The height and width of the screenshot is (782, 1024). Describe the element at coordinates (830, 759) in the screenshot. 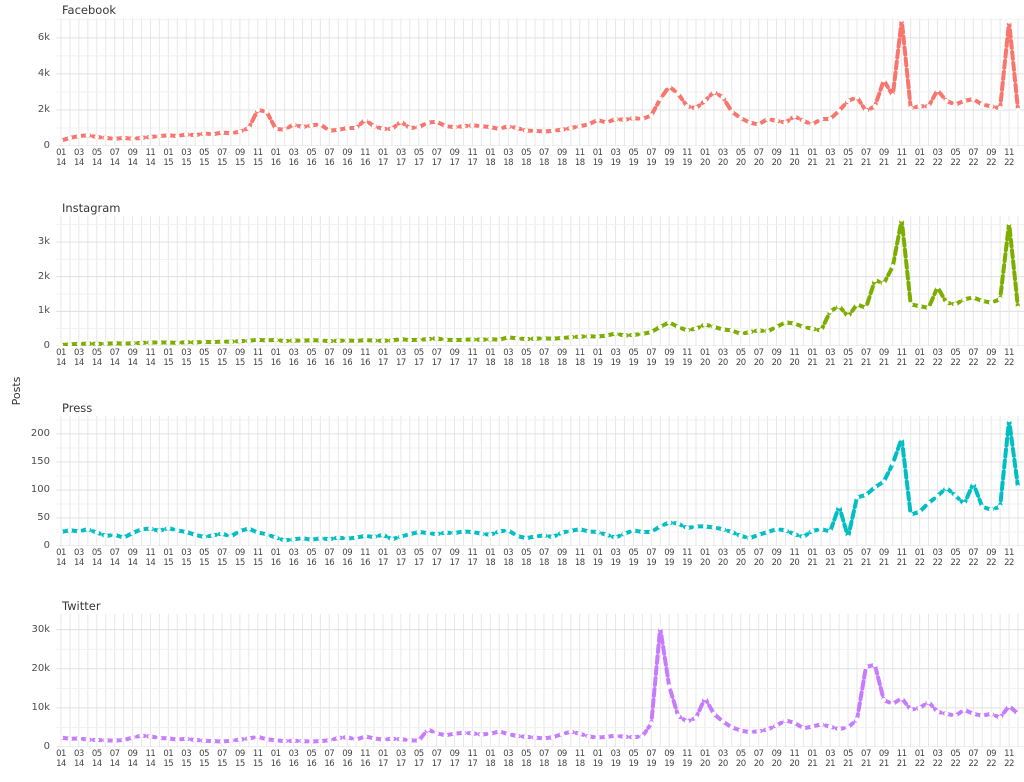

I see `x-tick-label: 03 21` at that location.